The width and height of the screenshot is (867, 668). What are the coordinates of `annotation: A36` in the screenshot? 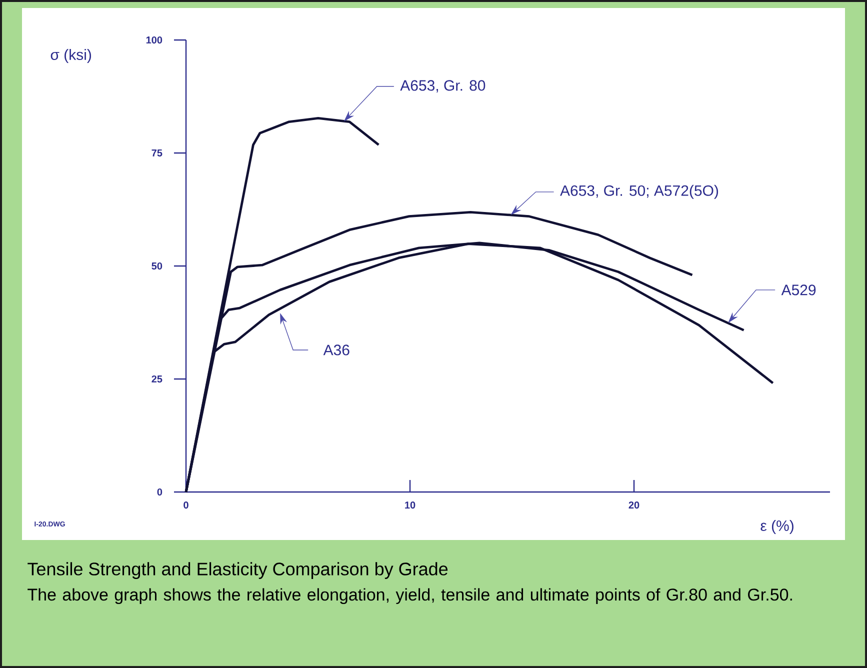 It's located at (336, 350).